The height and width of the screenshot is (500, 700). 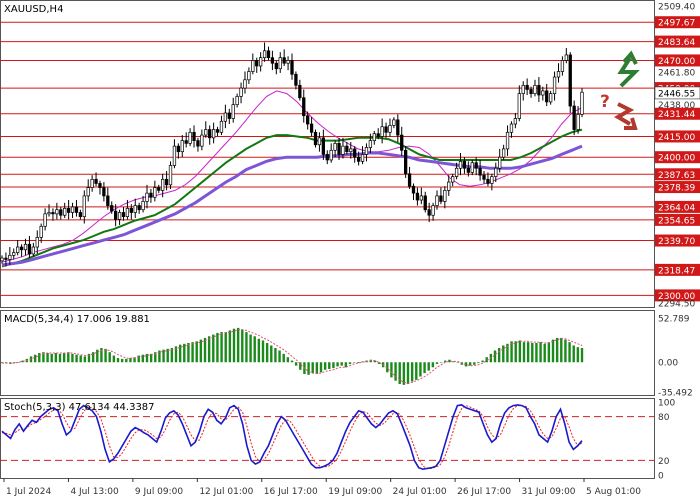 I want to click on current-price-label: 2446.55, so click(x=676, y=94).